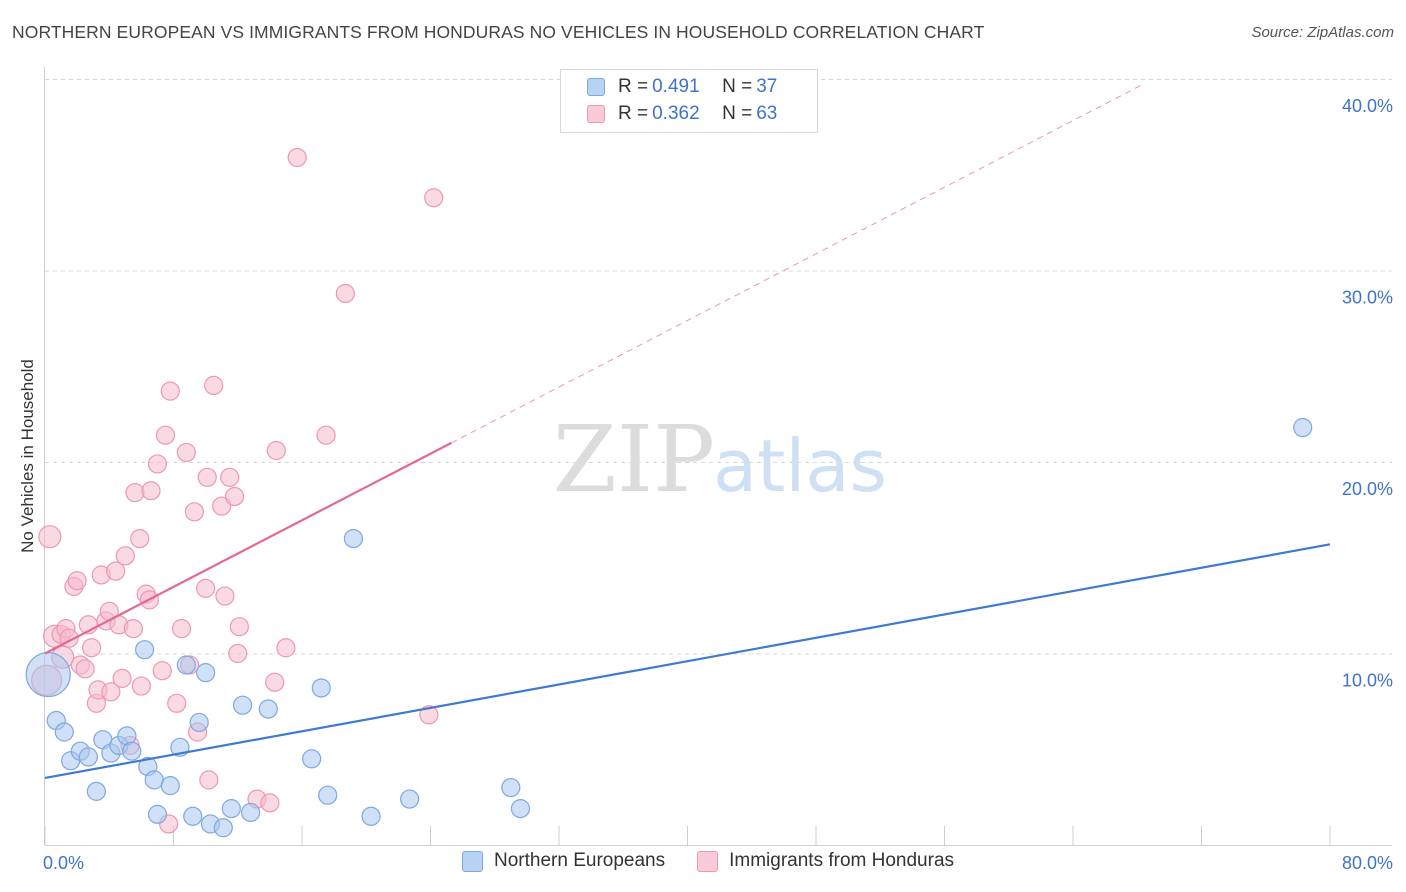 The height and width of the screenshot is (892, 1406). I want to click on watermark: ZIP atlas, so click(720, 459).